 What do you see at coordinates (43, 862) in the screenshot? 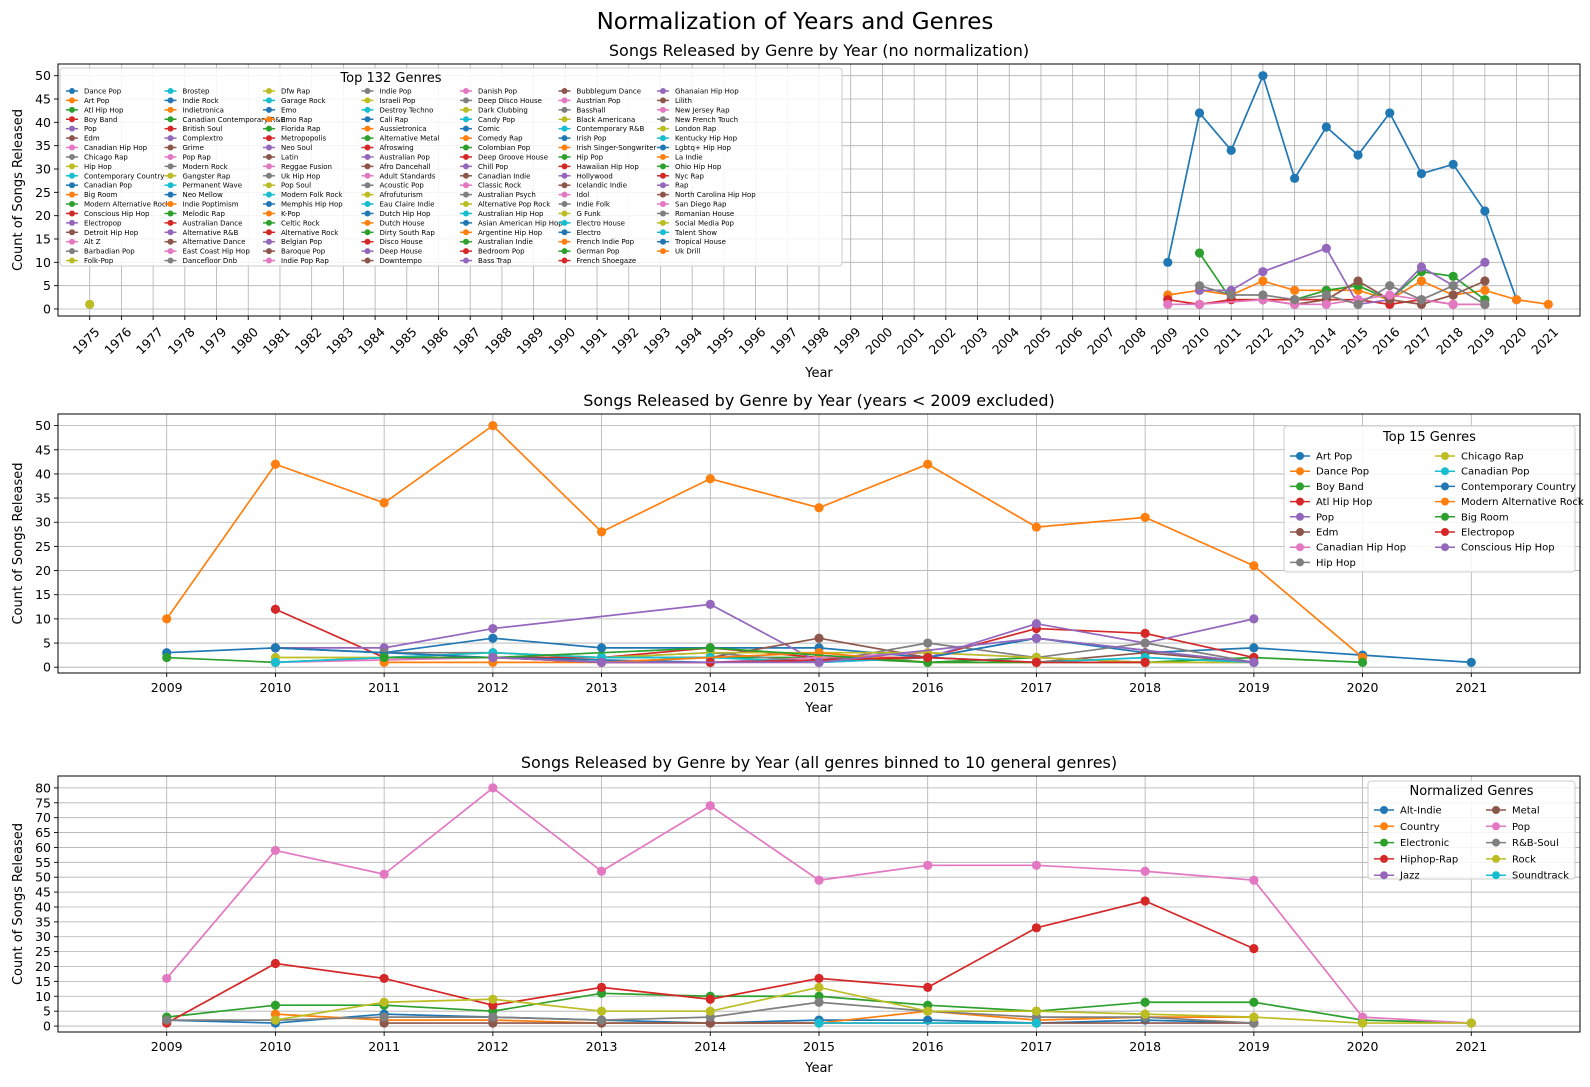
I see `y-tick-label: 55` at bounding box center [43, 862].